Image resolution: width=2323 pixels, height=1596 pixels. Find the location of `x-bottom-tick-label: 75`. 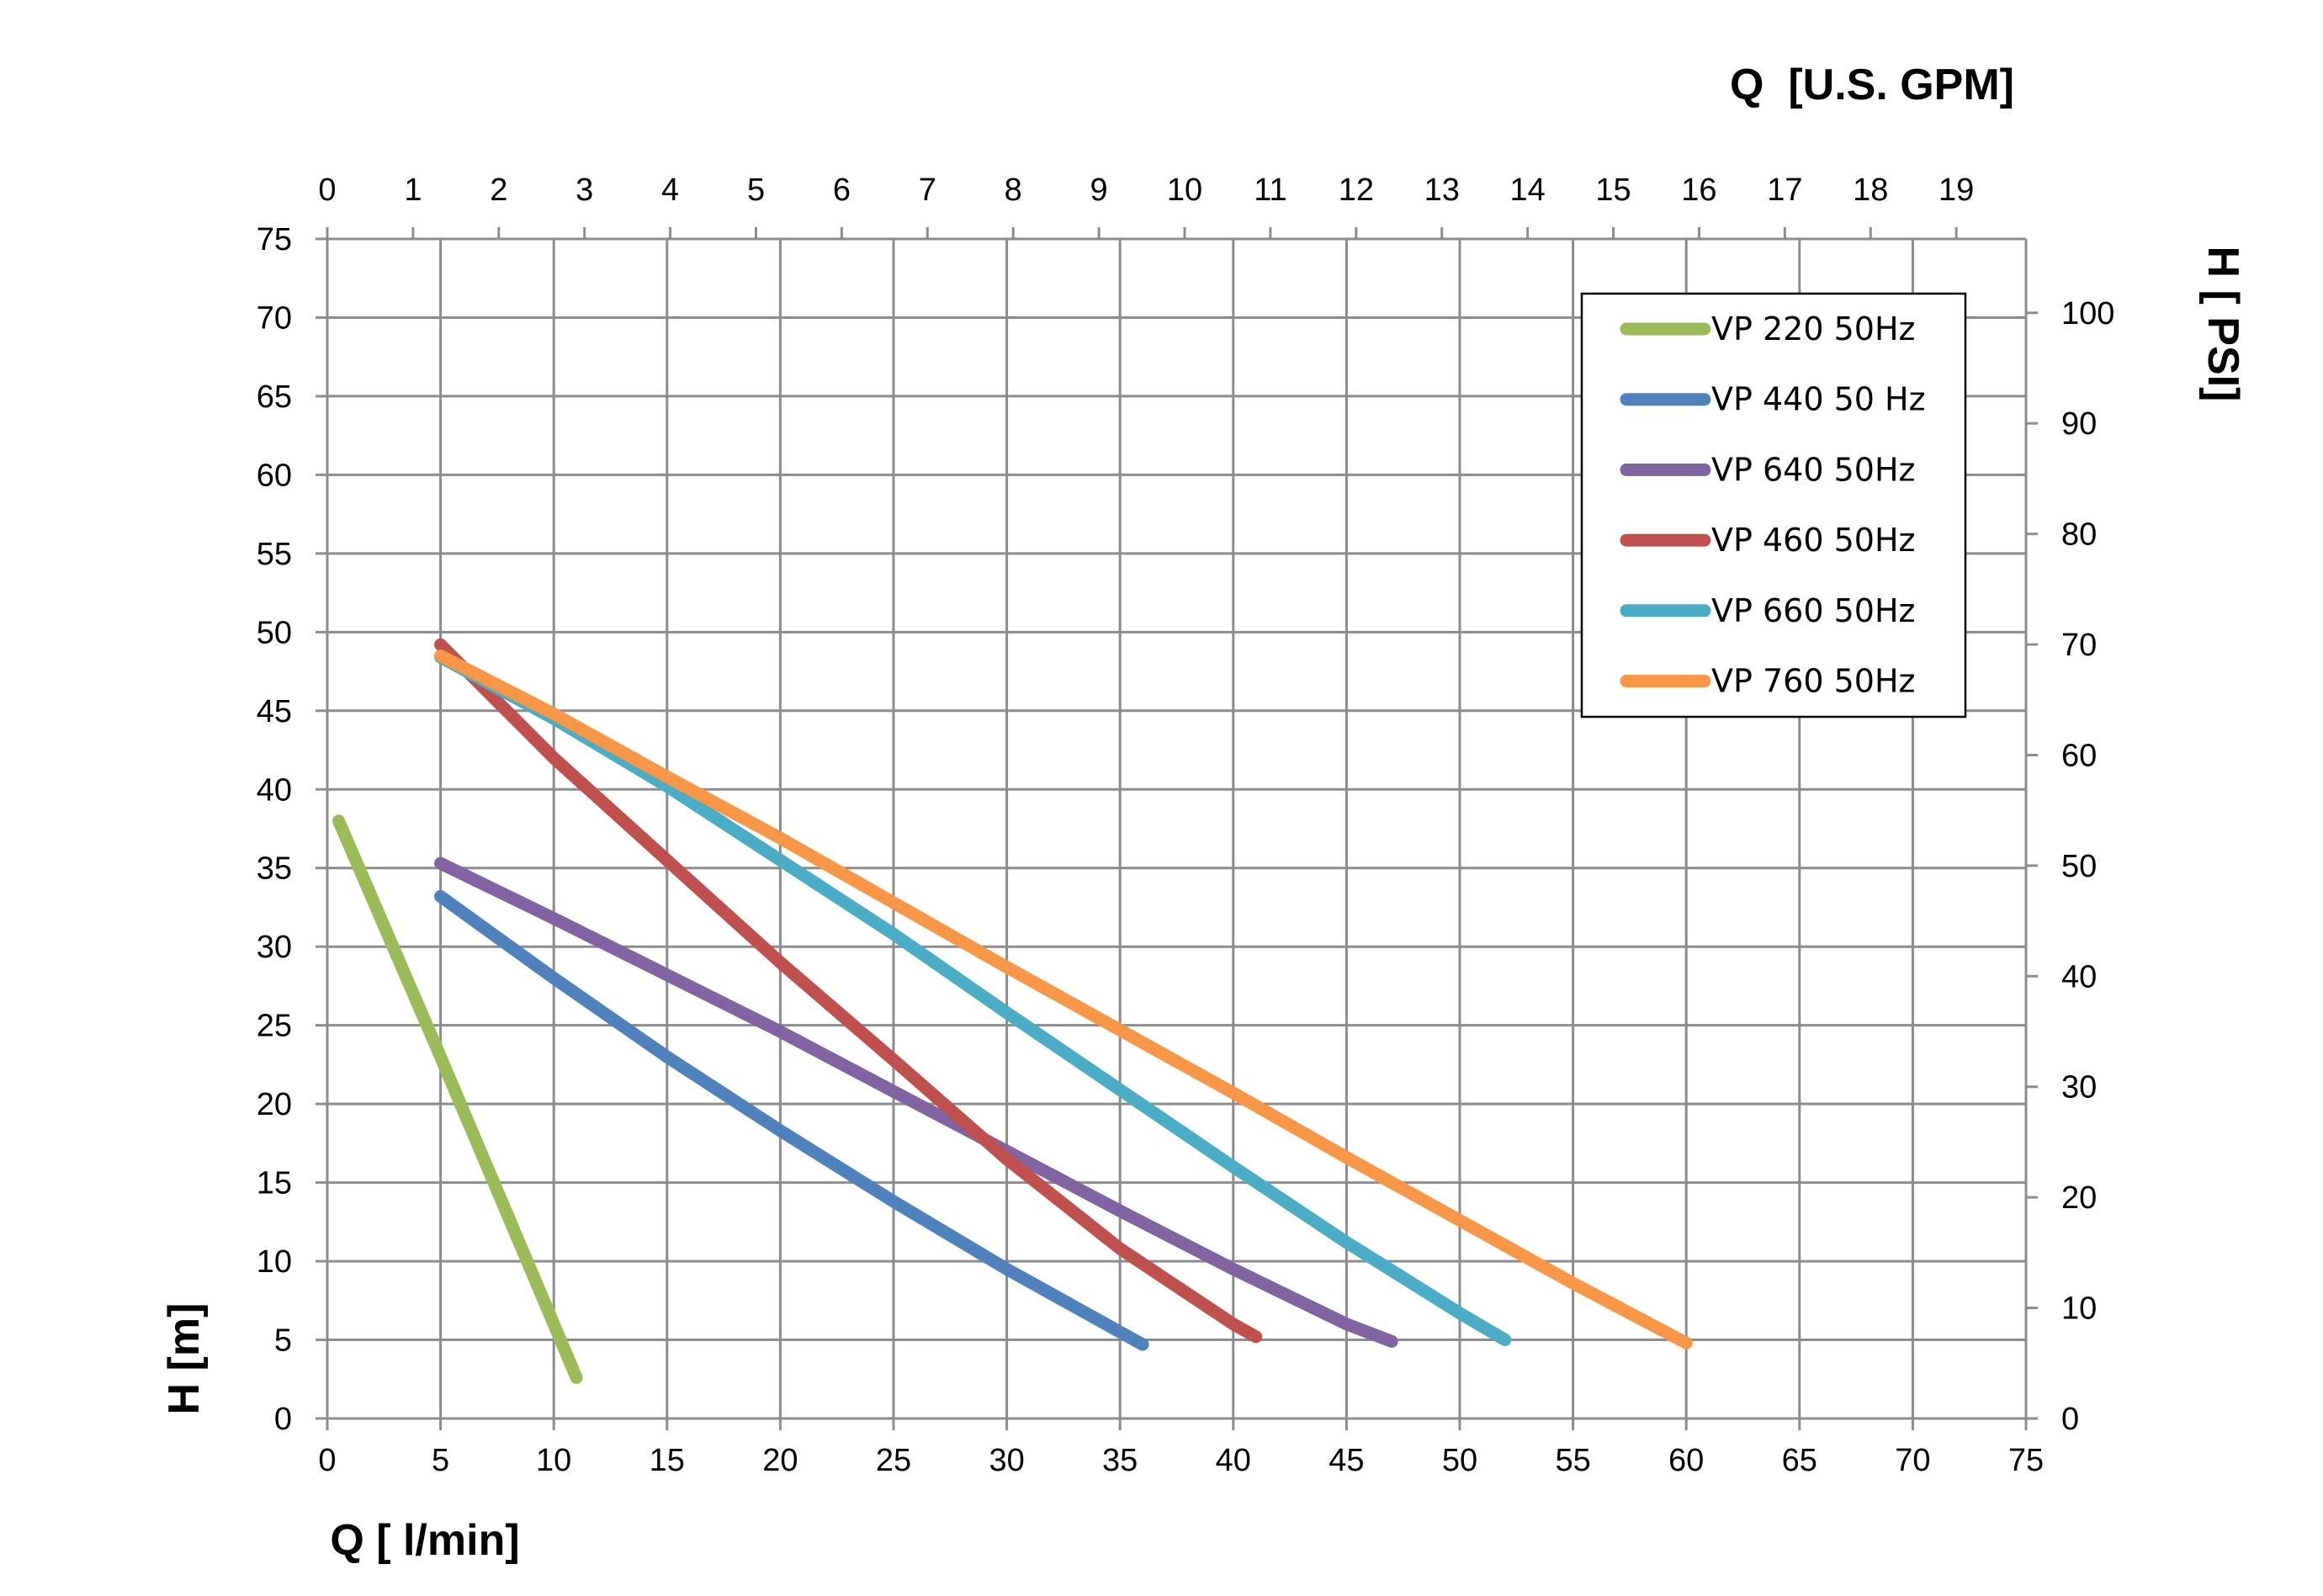

x-bottom-tick-label: 75 is located at coordinates (2026, 1461).